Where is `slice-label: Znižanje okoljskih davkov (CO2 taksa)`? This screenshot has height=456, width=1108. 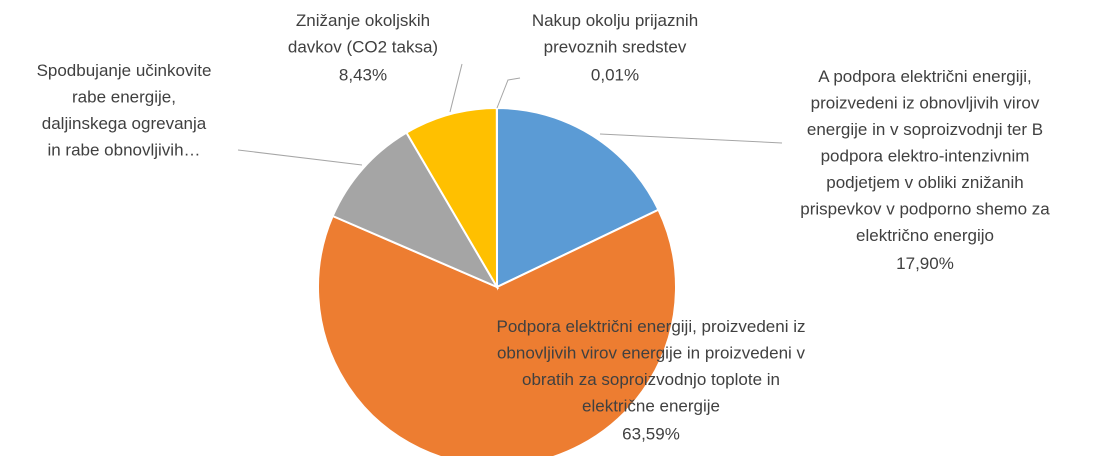
slice-label: Znižanje okoljskih davkov (CO2 taksa) is located at coordinates (363, 34).